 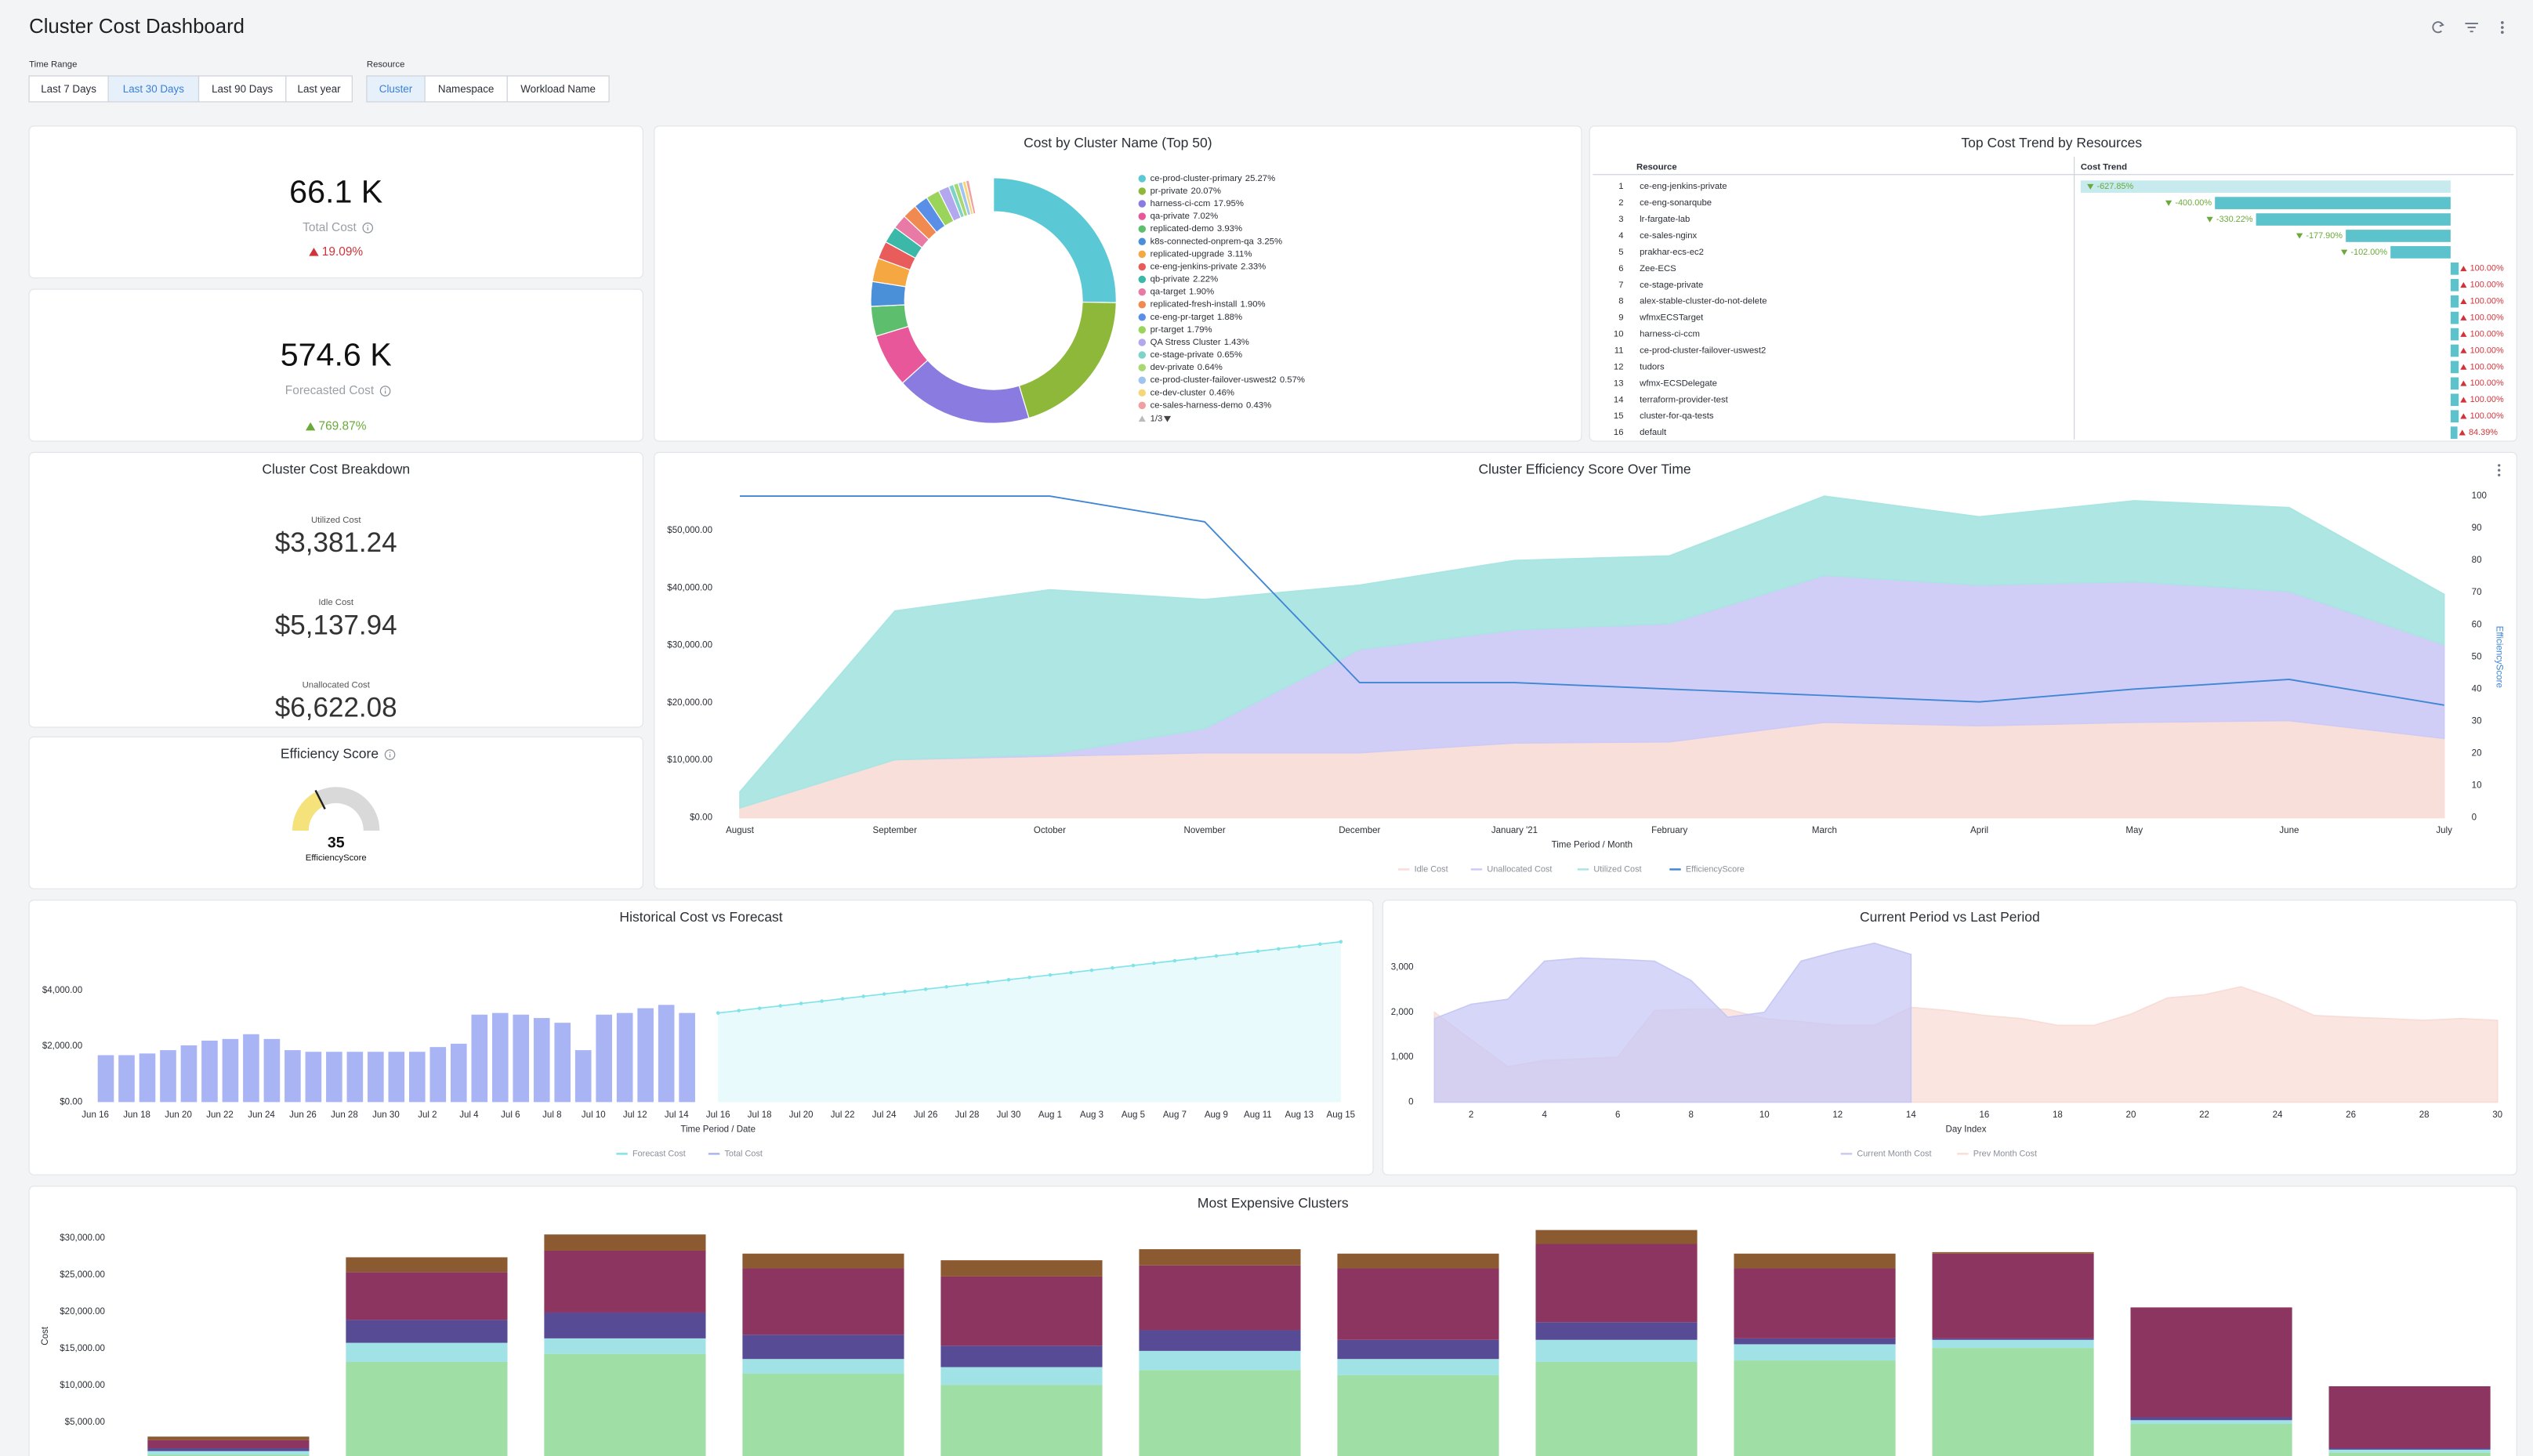 What do you see at coordinates (1292, 380) in the screenshot?
I see `legend-value: 0.57%` at bounding box center [1292, 380].